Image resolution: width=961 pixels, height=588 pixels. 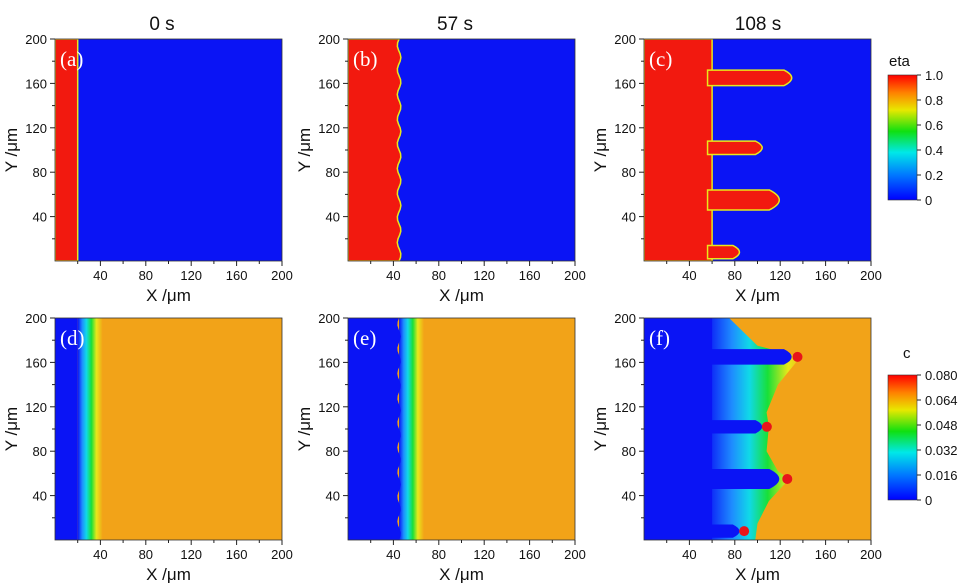 I want to click on panel-a: (a) 40 80 120 160 200 40 80 120 160 200 X /μm Y /μm, so click(x=147, y=168).